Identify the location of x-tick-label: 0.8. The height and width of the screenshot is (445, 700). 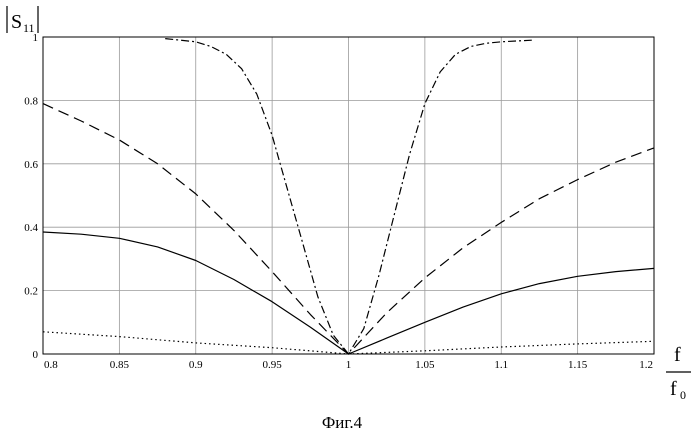
(51, 365).